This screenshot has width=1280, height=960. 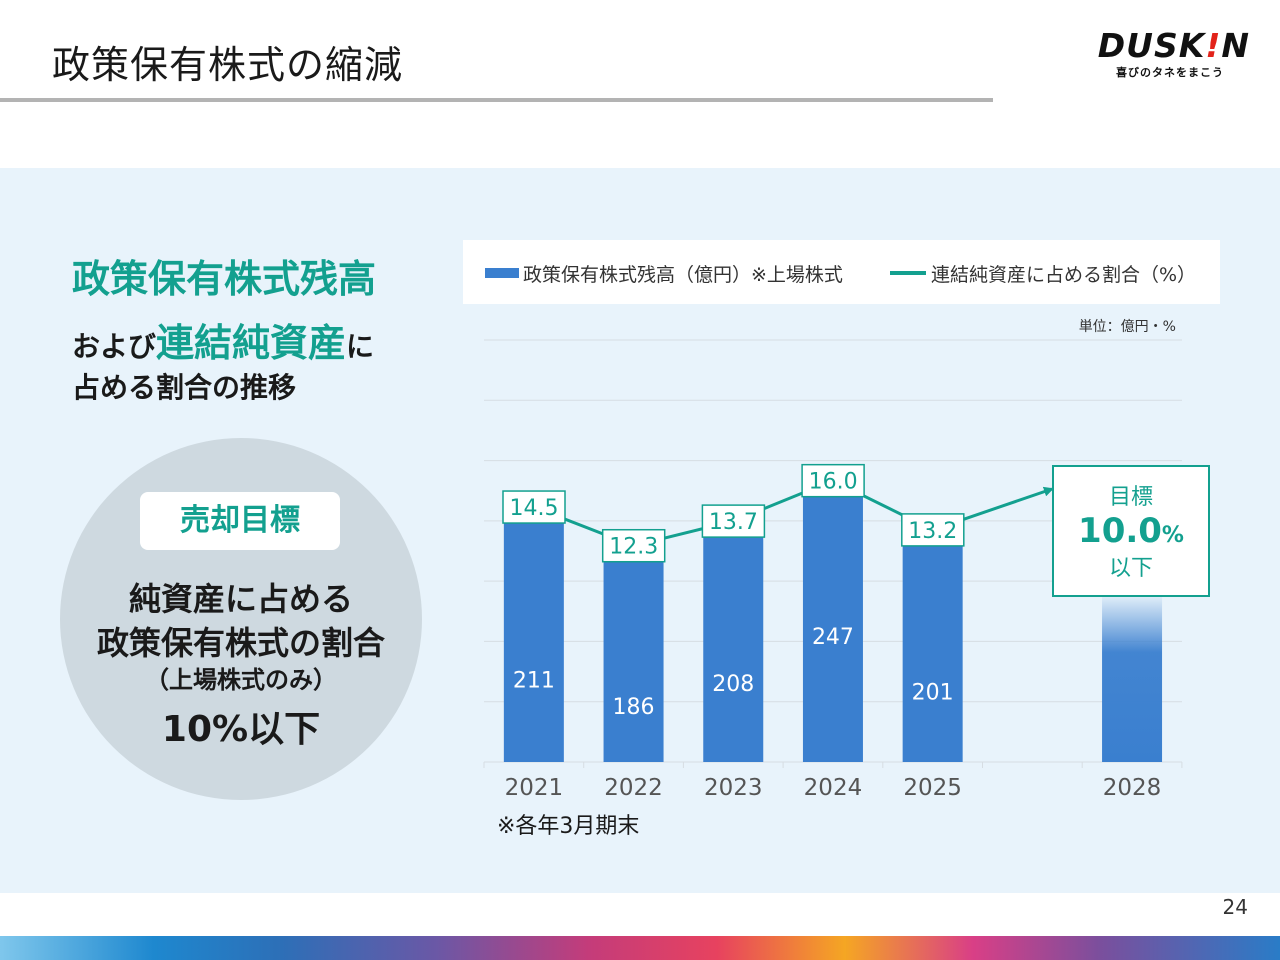 I want to click on circle-text-line1: 純資産に占める, so click(x=240, y=599).